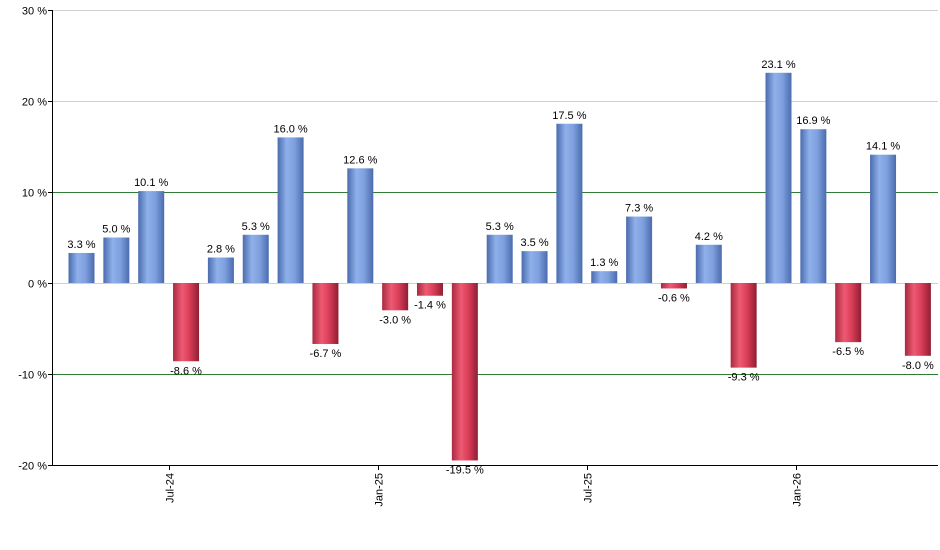 The image size is (940, 550). What do you see at coordinates (589, 488) in the screenshot?
I see `x-tick-label: Jul-25` at bounding box center [589, 488].